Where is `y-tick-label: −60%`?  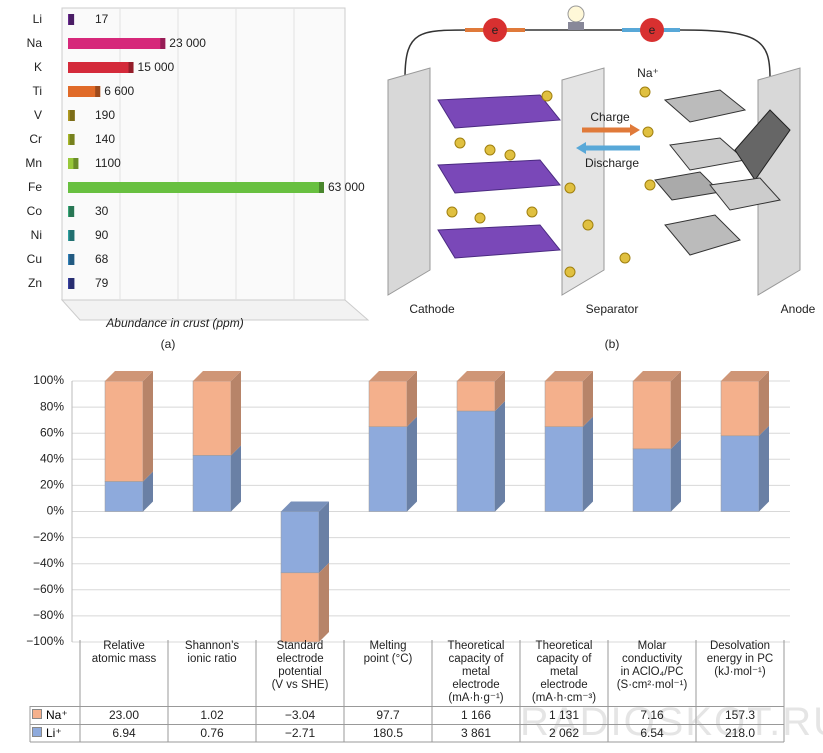 y-tick-label: −60% is located at coordinates (48, 589).